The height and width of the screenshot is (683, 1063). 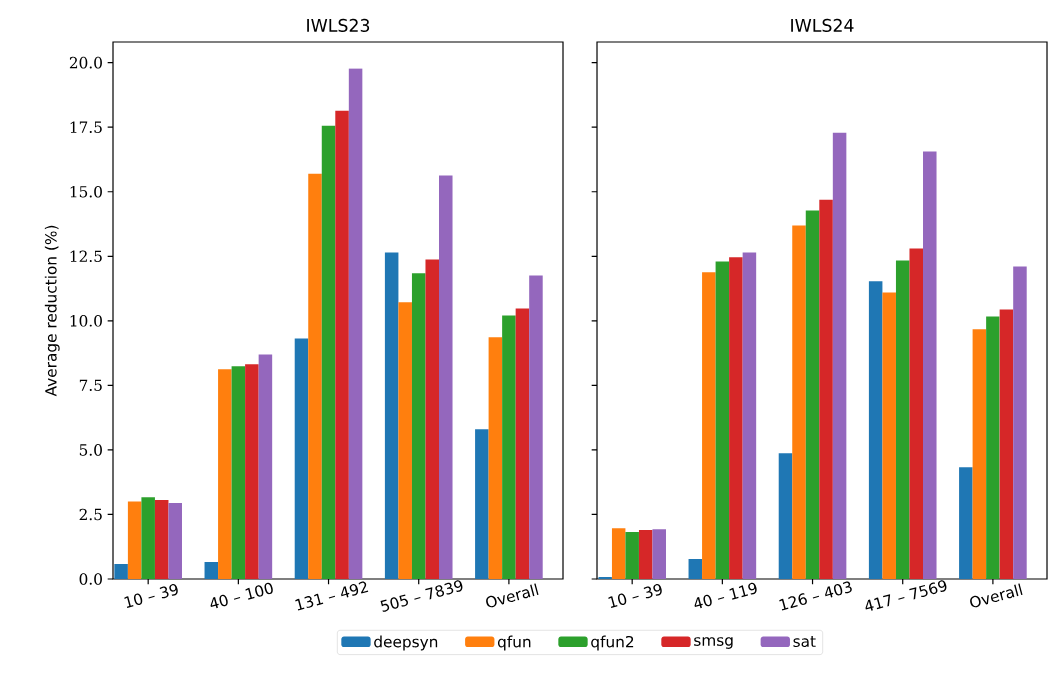 I want to click on y-tick-label: 17.5, so click(x=86, y=127).